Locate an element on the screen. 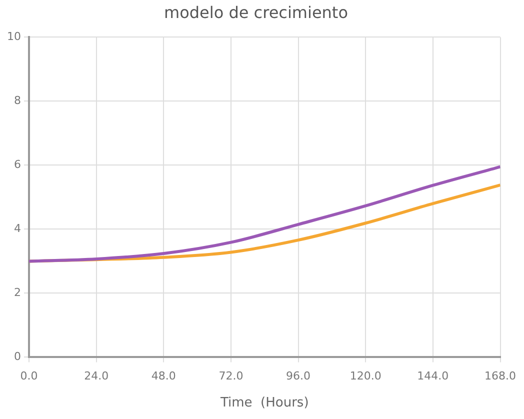 The image size is (524, 419). y-tick-label: 2 is located at coordinates (17, 293).